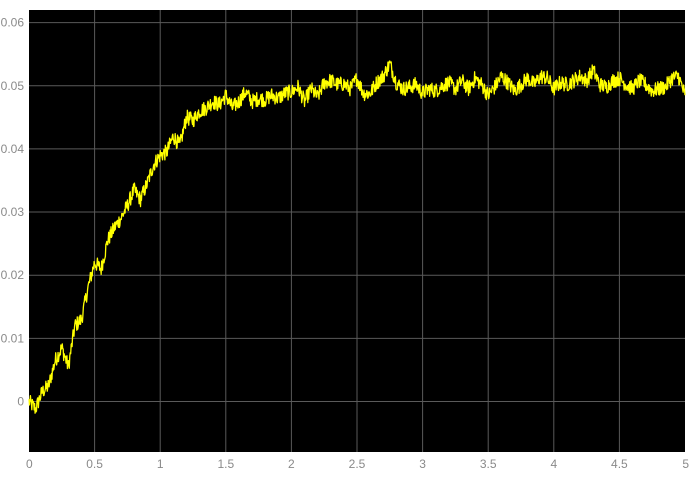 Image resolution: width=700 pixels, height=495 pixels. Describe the element at coordinates (94, 464) in the screenshot. I see `x-tick-label: 0.5` at that location.